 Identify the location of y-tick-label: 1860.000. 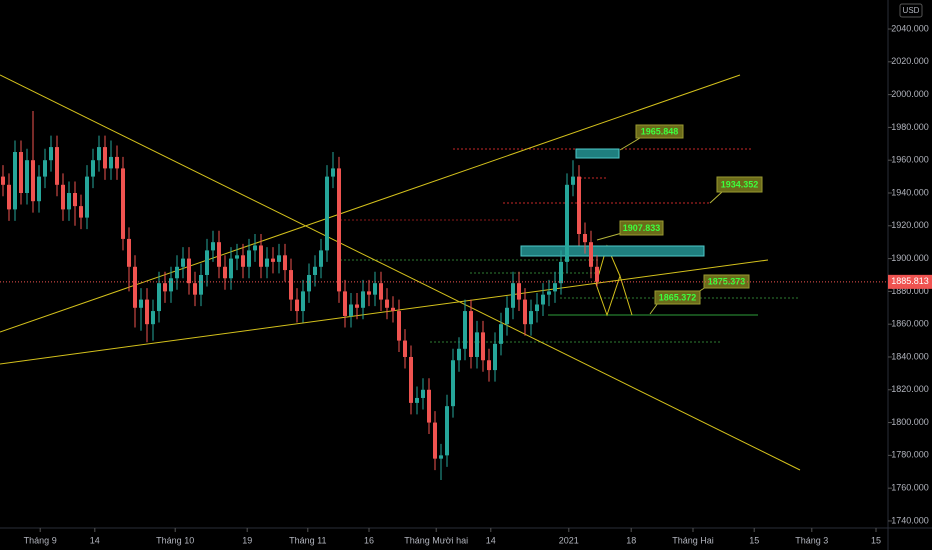
(910, 324).